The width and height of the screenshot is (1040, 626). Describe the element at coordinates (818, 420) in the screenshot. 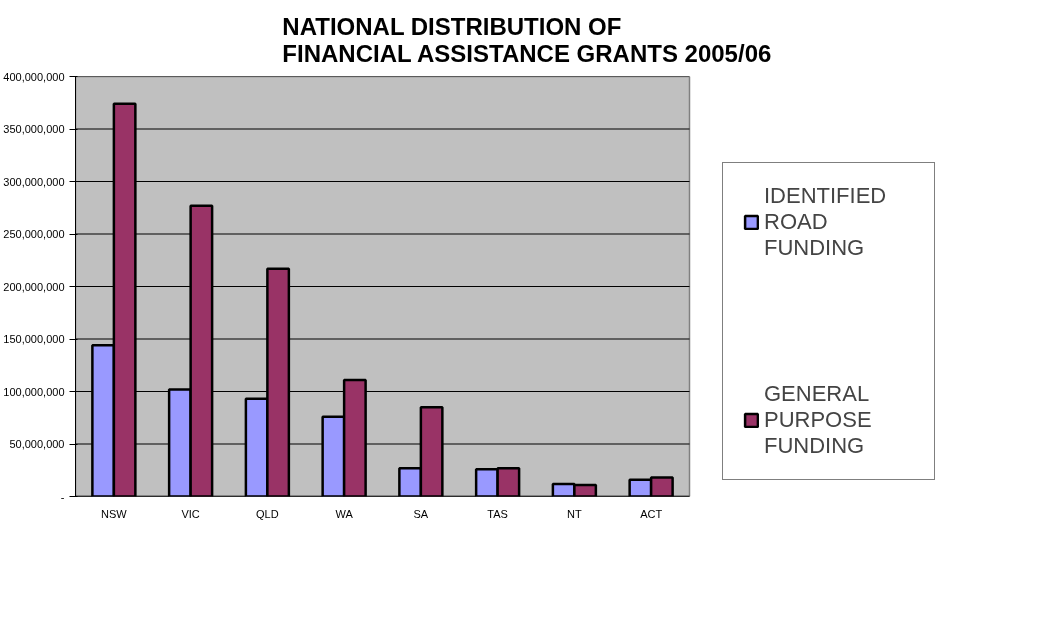

I see `legend-label: GENERAL PURPOSE FUNDING` at that location.